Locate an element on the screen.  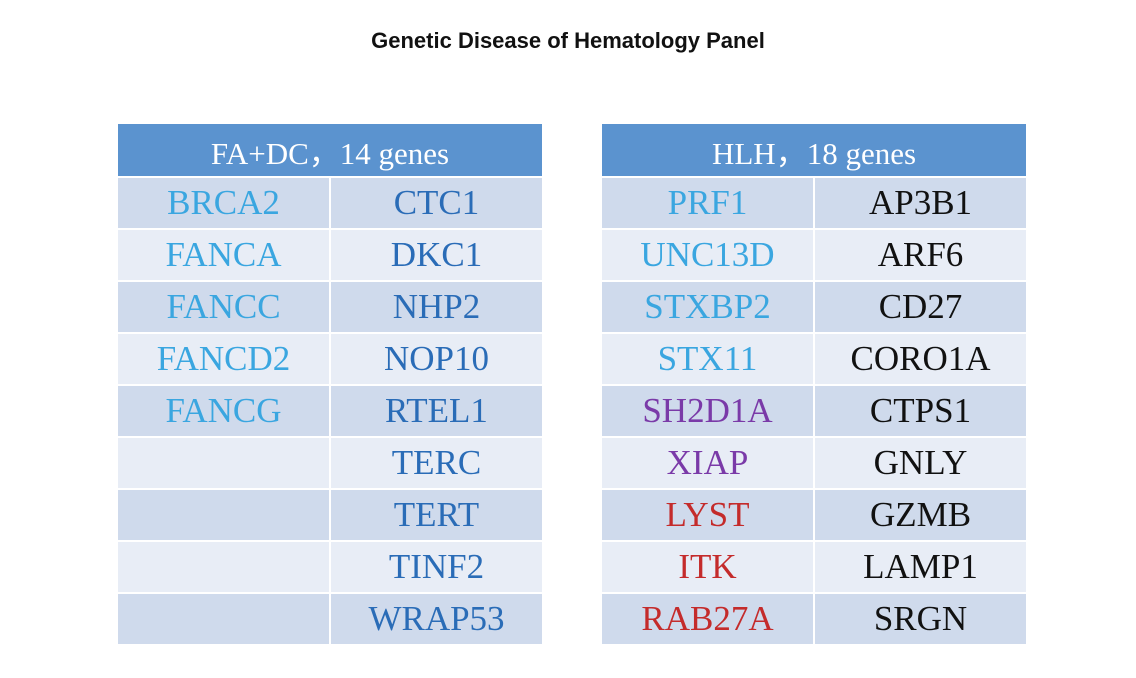
table-header-row: FA+DC，14 genes is located at coordinates (330, 151).